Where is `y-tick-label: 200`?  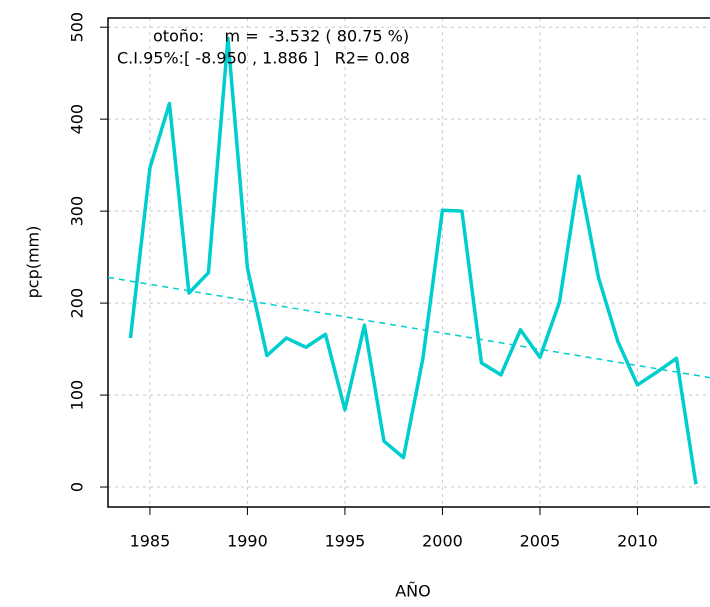
y-tick-label: 200 is located at coordinates (77, 303).